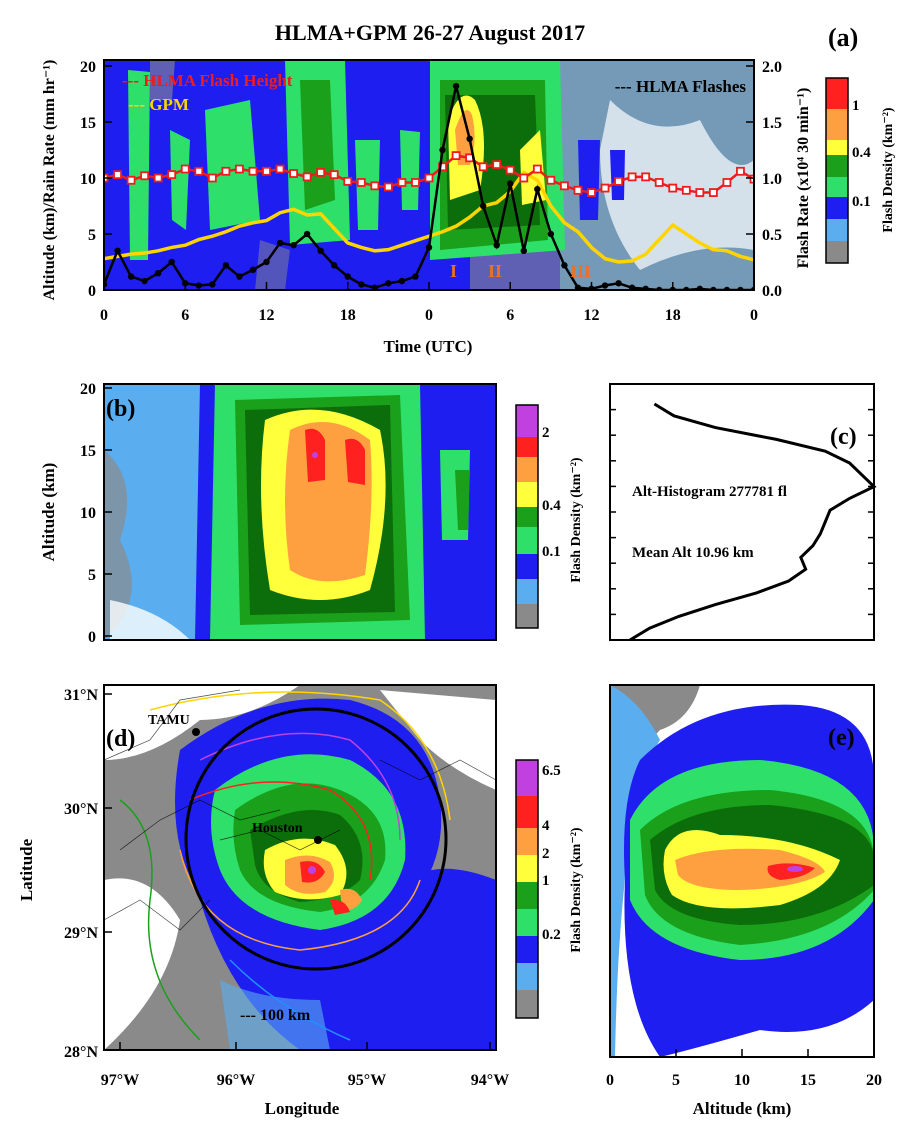 The width and height of the screenshot is (908, 1125). Describe the element at coordinates (841, 738) in the screenshot. I see `panel-e-letter: (e)` at that location.